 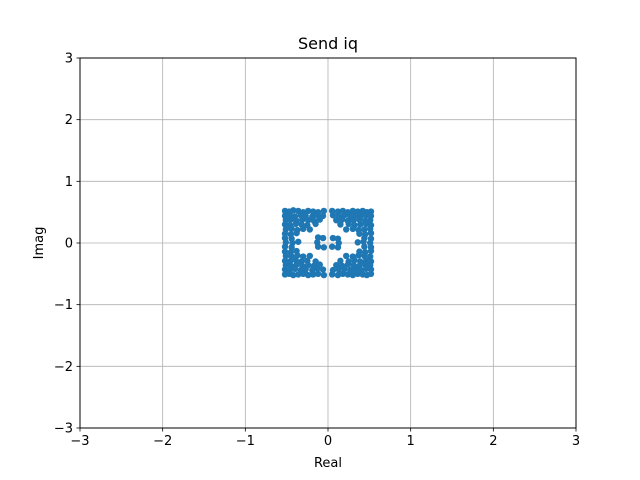 I want to click on x-tick-label: −1, so click(x=245, y=441).